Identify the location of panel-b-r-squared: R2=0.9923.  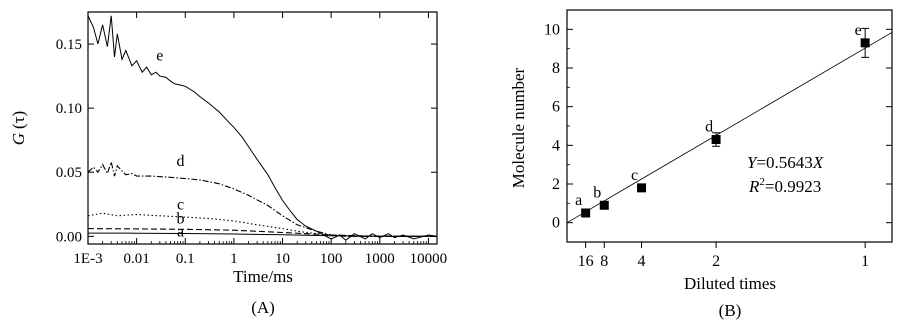
(784, 186).